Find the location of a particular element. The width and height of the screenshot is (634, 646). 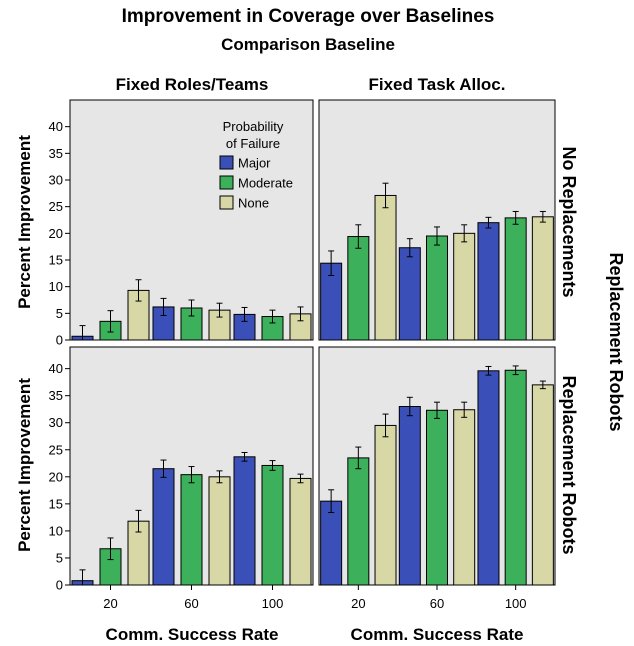

column-header-right: Fixed Task Alloc. is located at coordinates (437, 84).